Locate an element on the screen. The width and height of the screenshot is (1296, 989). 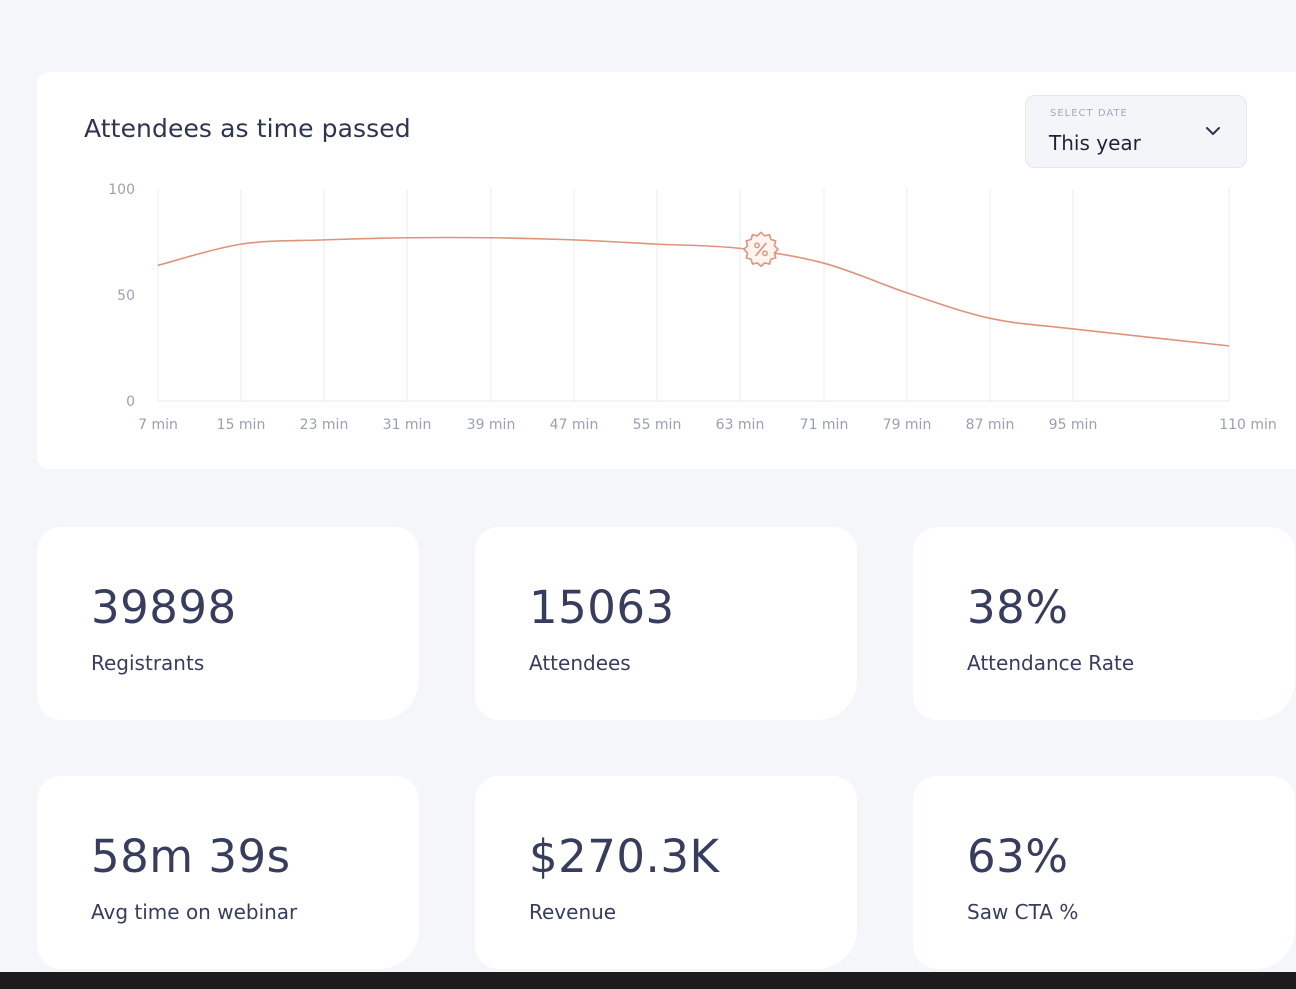
x-tick-label: 39 min is located at coordinates (491, 425).